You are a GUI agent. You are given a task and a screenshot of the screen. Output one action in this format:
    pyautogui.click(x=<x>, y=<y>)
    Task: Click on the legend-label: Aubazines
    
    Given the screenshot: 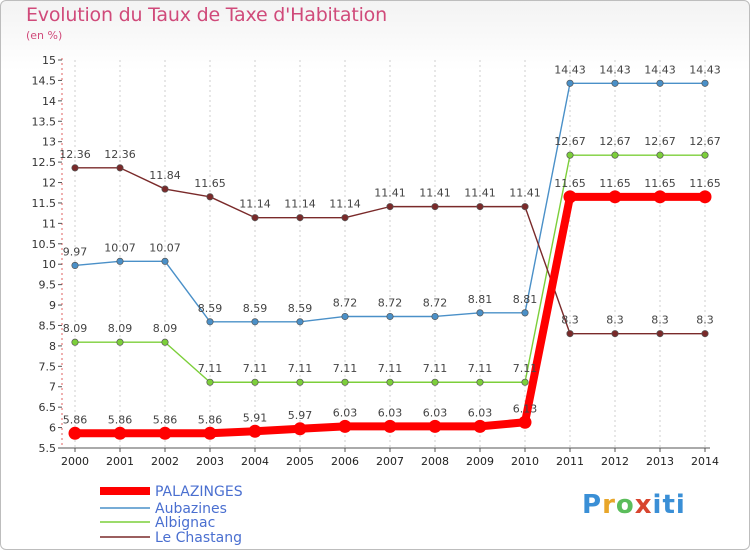 What is the action you would take?
    pyautogui.click(x=191, y=509)
    